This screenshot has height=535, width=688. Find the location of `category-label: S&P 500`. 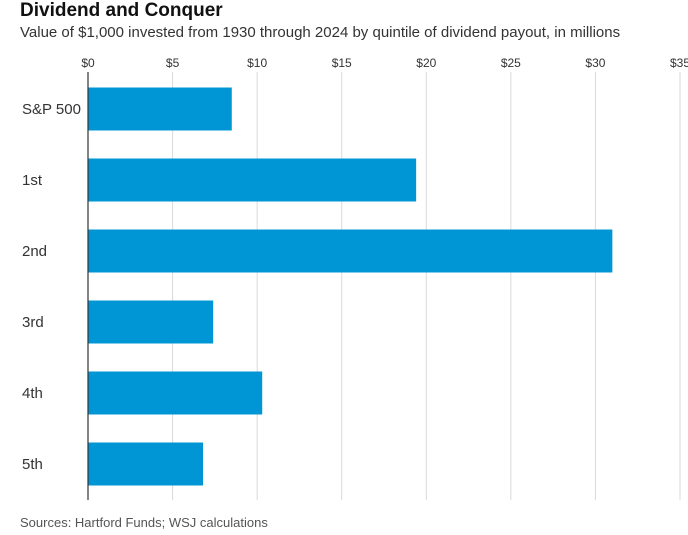

category-label: S&P 500 is located at coordinates (51, 109).